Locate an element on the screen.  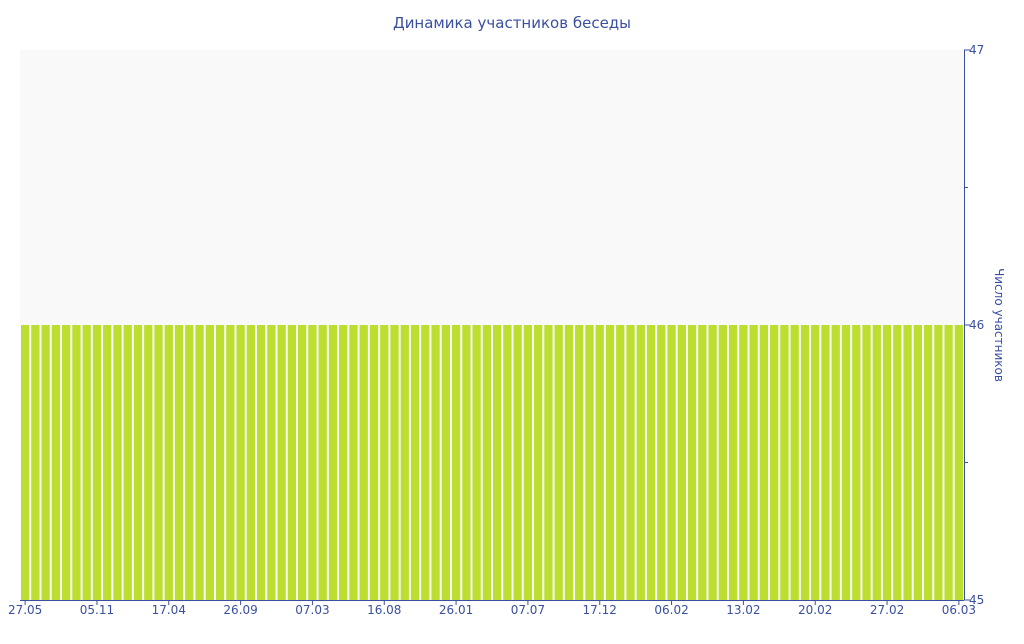
y-ticks: 45 46 47 is located at coordinates (974, 325).